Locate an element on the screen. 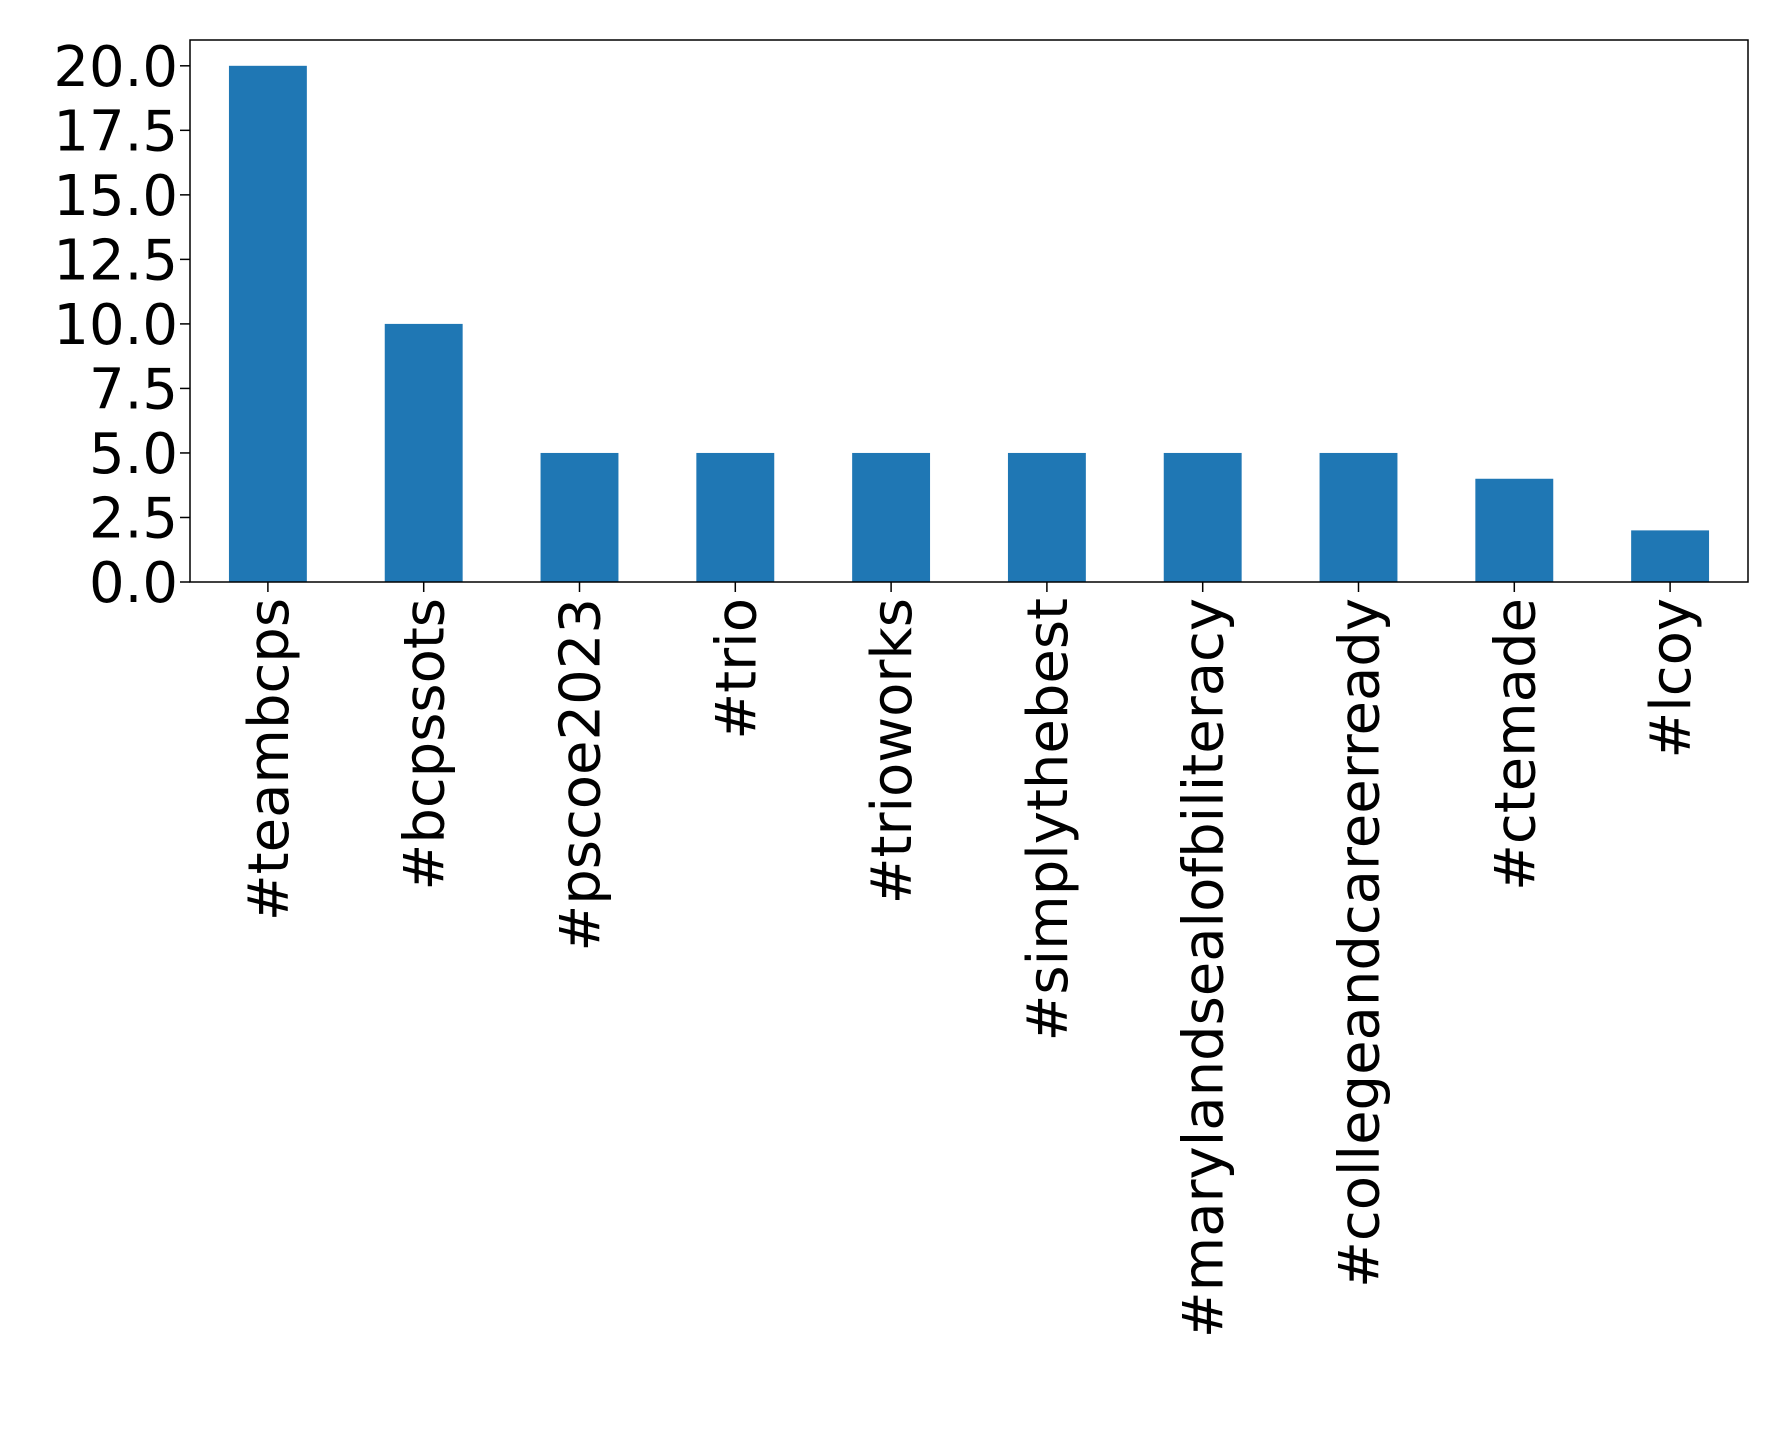  y-axis: 0.02.55.07.510.012.515.017.520.0 is located at coordinates (121, 325).